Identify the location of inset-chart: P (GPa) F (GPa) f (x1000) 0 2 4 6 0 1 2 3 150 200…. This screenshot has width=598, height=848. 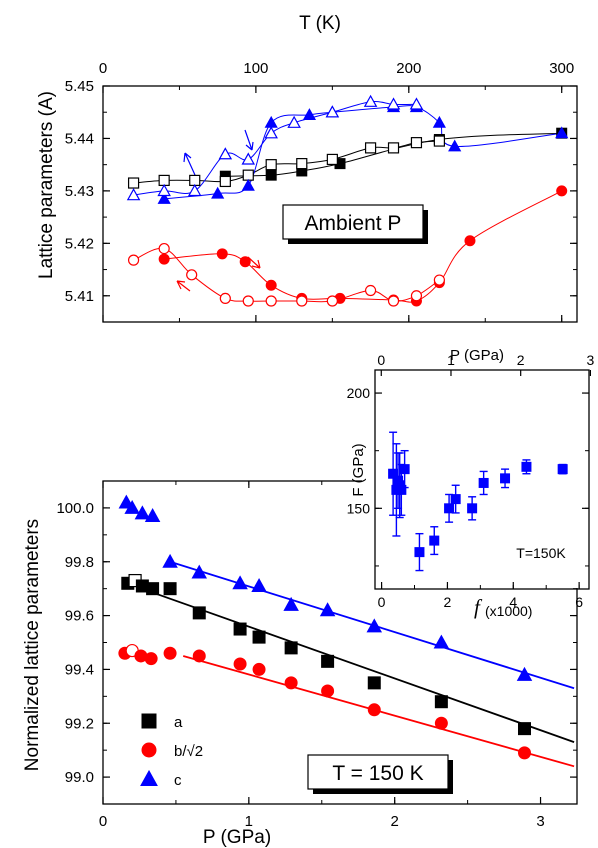
(470, 480).